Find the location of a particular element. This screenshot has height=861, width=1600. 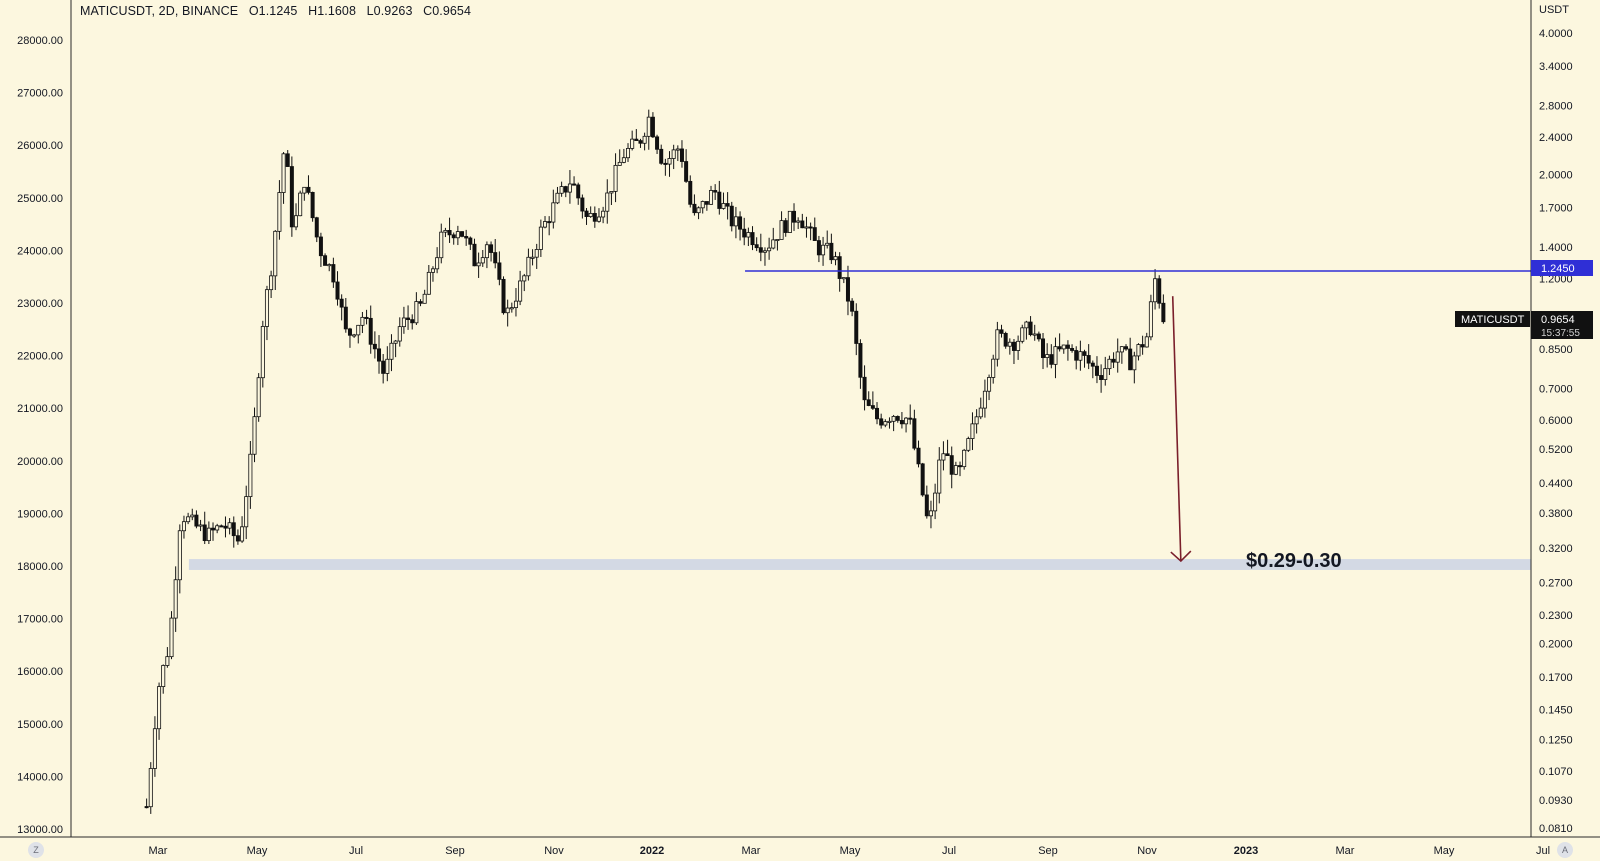

time-axis-tick: May is located at coordinates (850, 851).